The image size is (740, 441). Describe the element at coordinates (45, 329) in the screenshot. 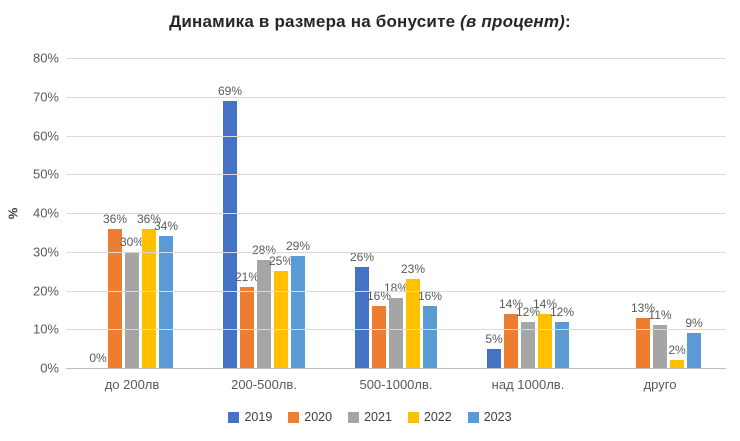

I see `y-tick-label: 10%` at that location.